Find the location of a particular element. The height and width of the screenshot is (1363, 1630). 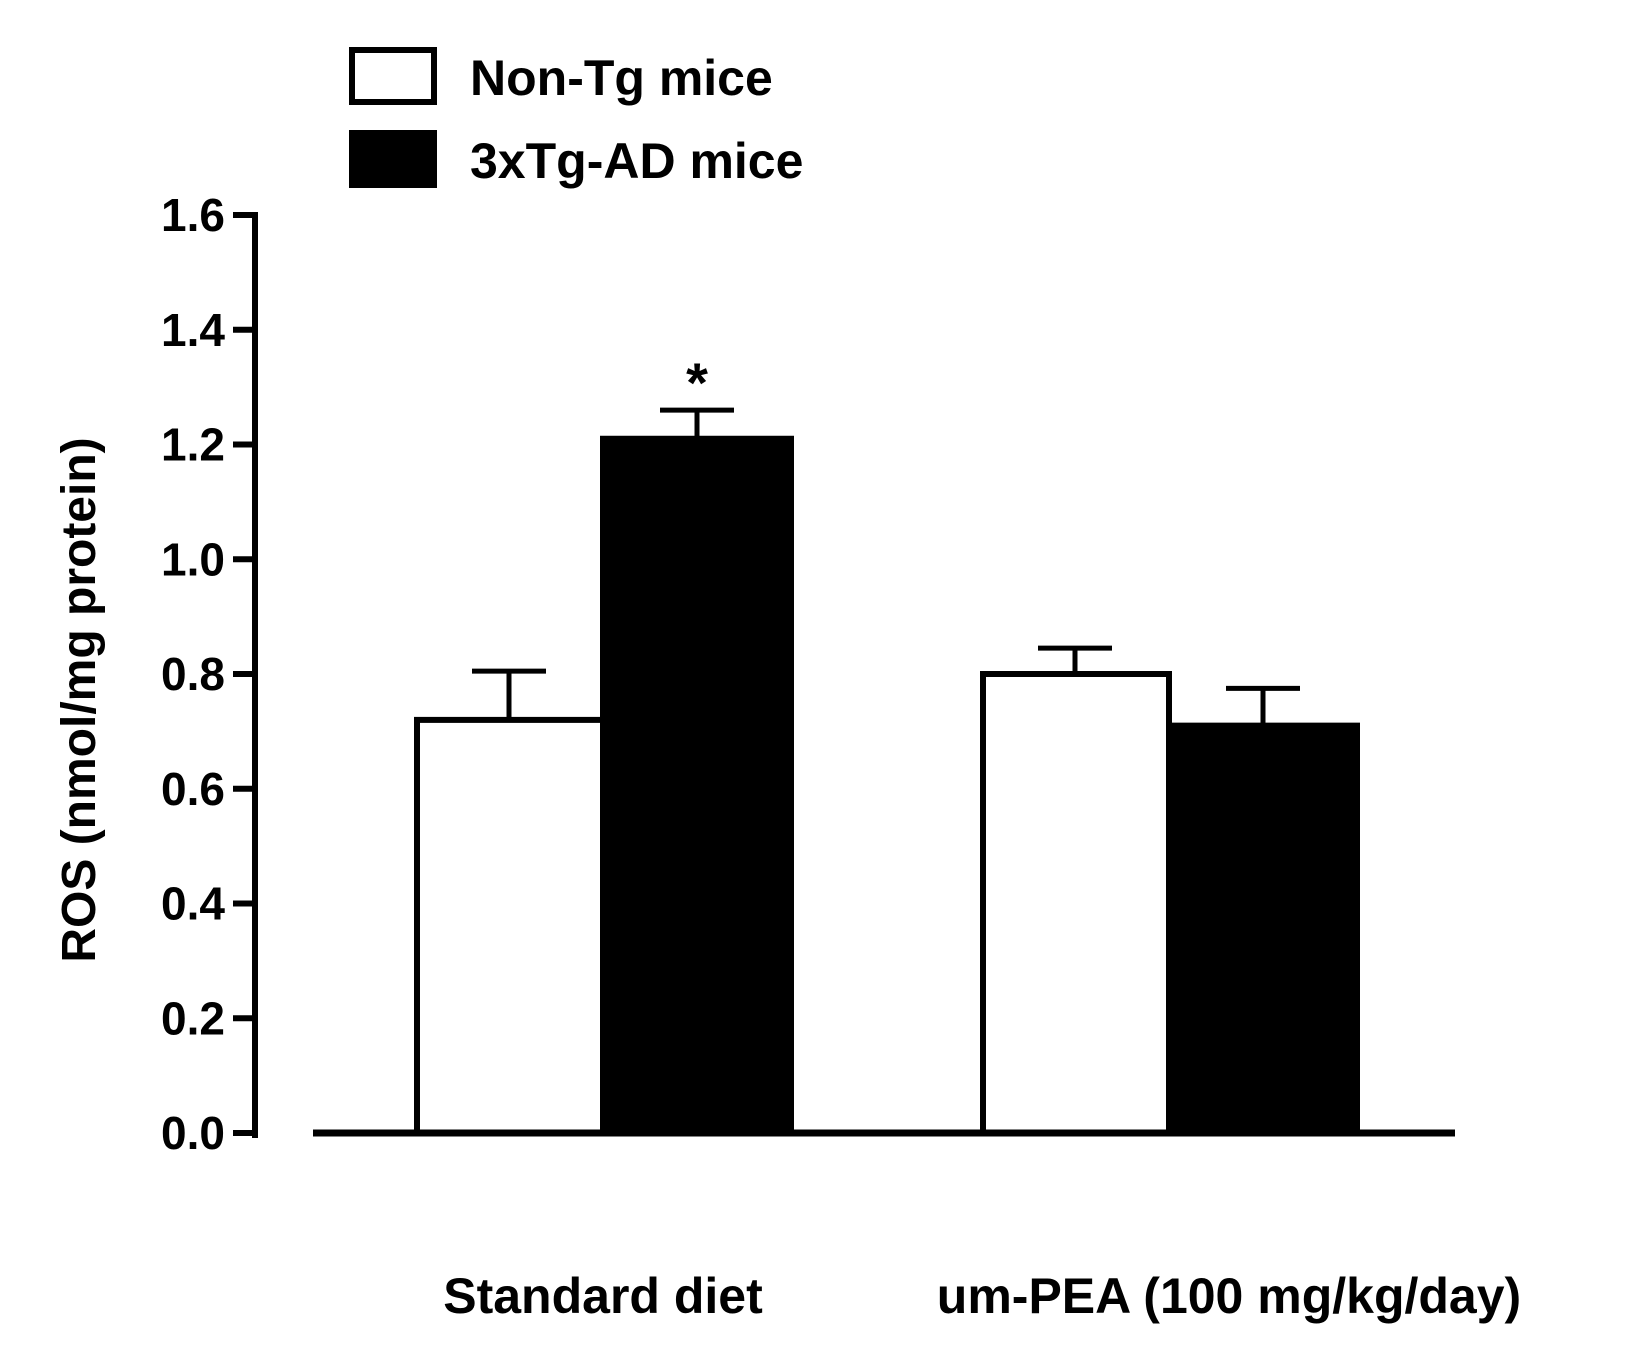

bar-3xtg-ad-um-pea is located at coordinates (1263, 929).